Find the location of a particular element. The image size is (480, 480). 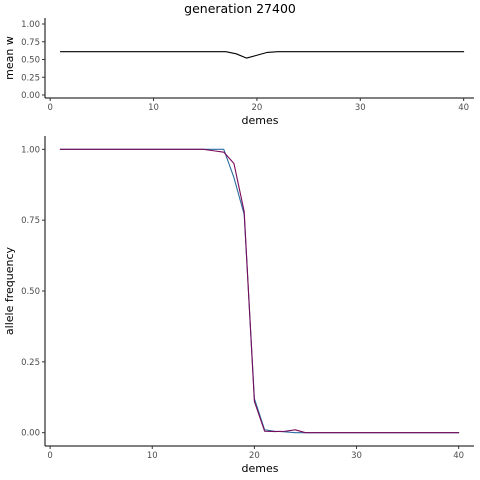

allele-frequency-x-tick-label: 30 is located at coordinates (356, 456).